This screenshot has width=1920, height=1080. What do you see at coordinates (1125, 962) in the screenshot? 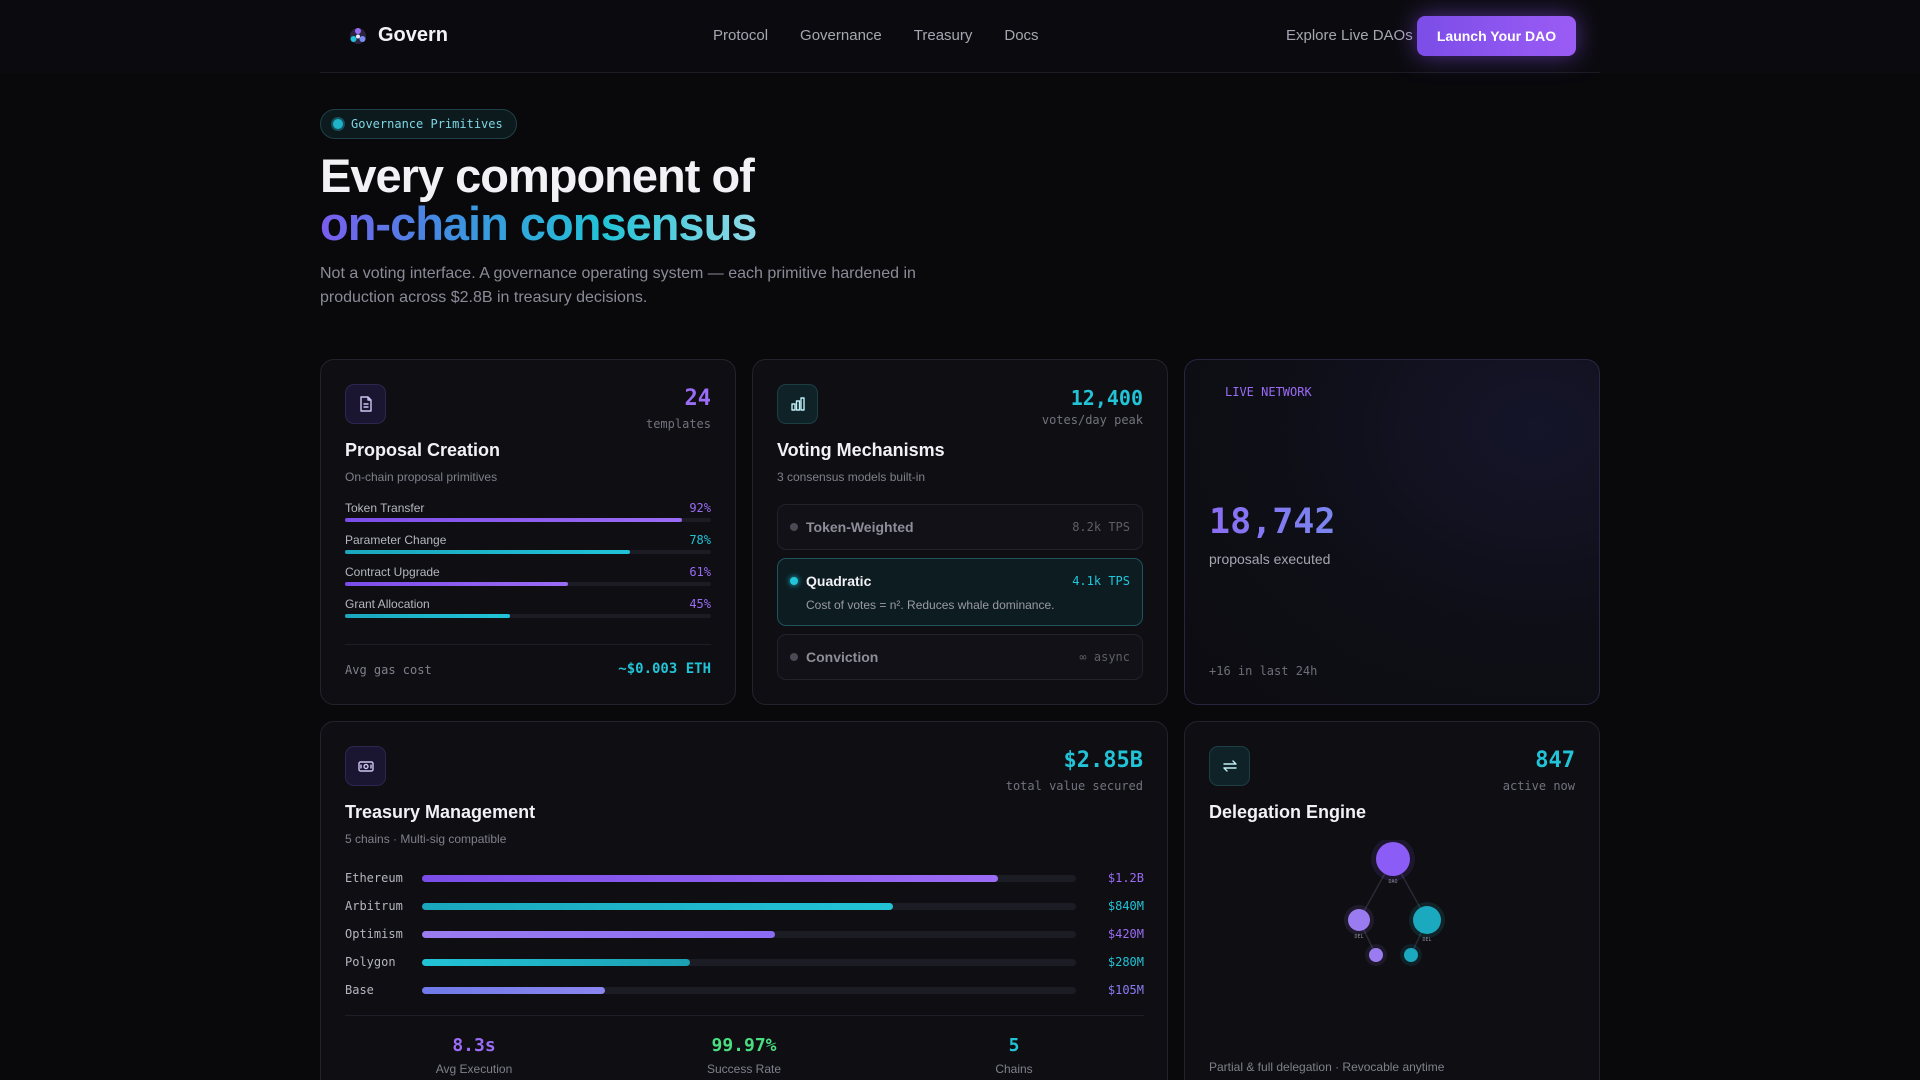
I see `chain-value: $280M` at bounding box center [1125, 962].